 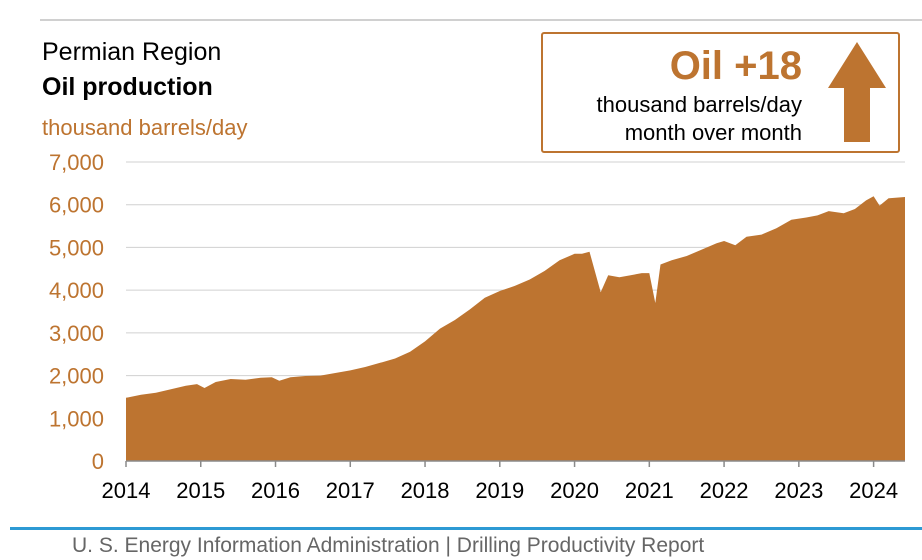 I want to click on y-tick-label: 6,000, so click(x=76, y=205).